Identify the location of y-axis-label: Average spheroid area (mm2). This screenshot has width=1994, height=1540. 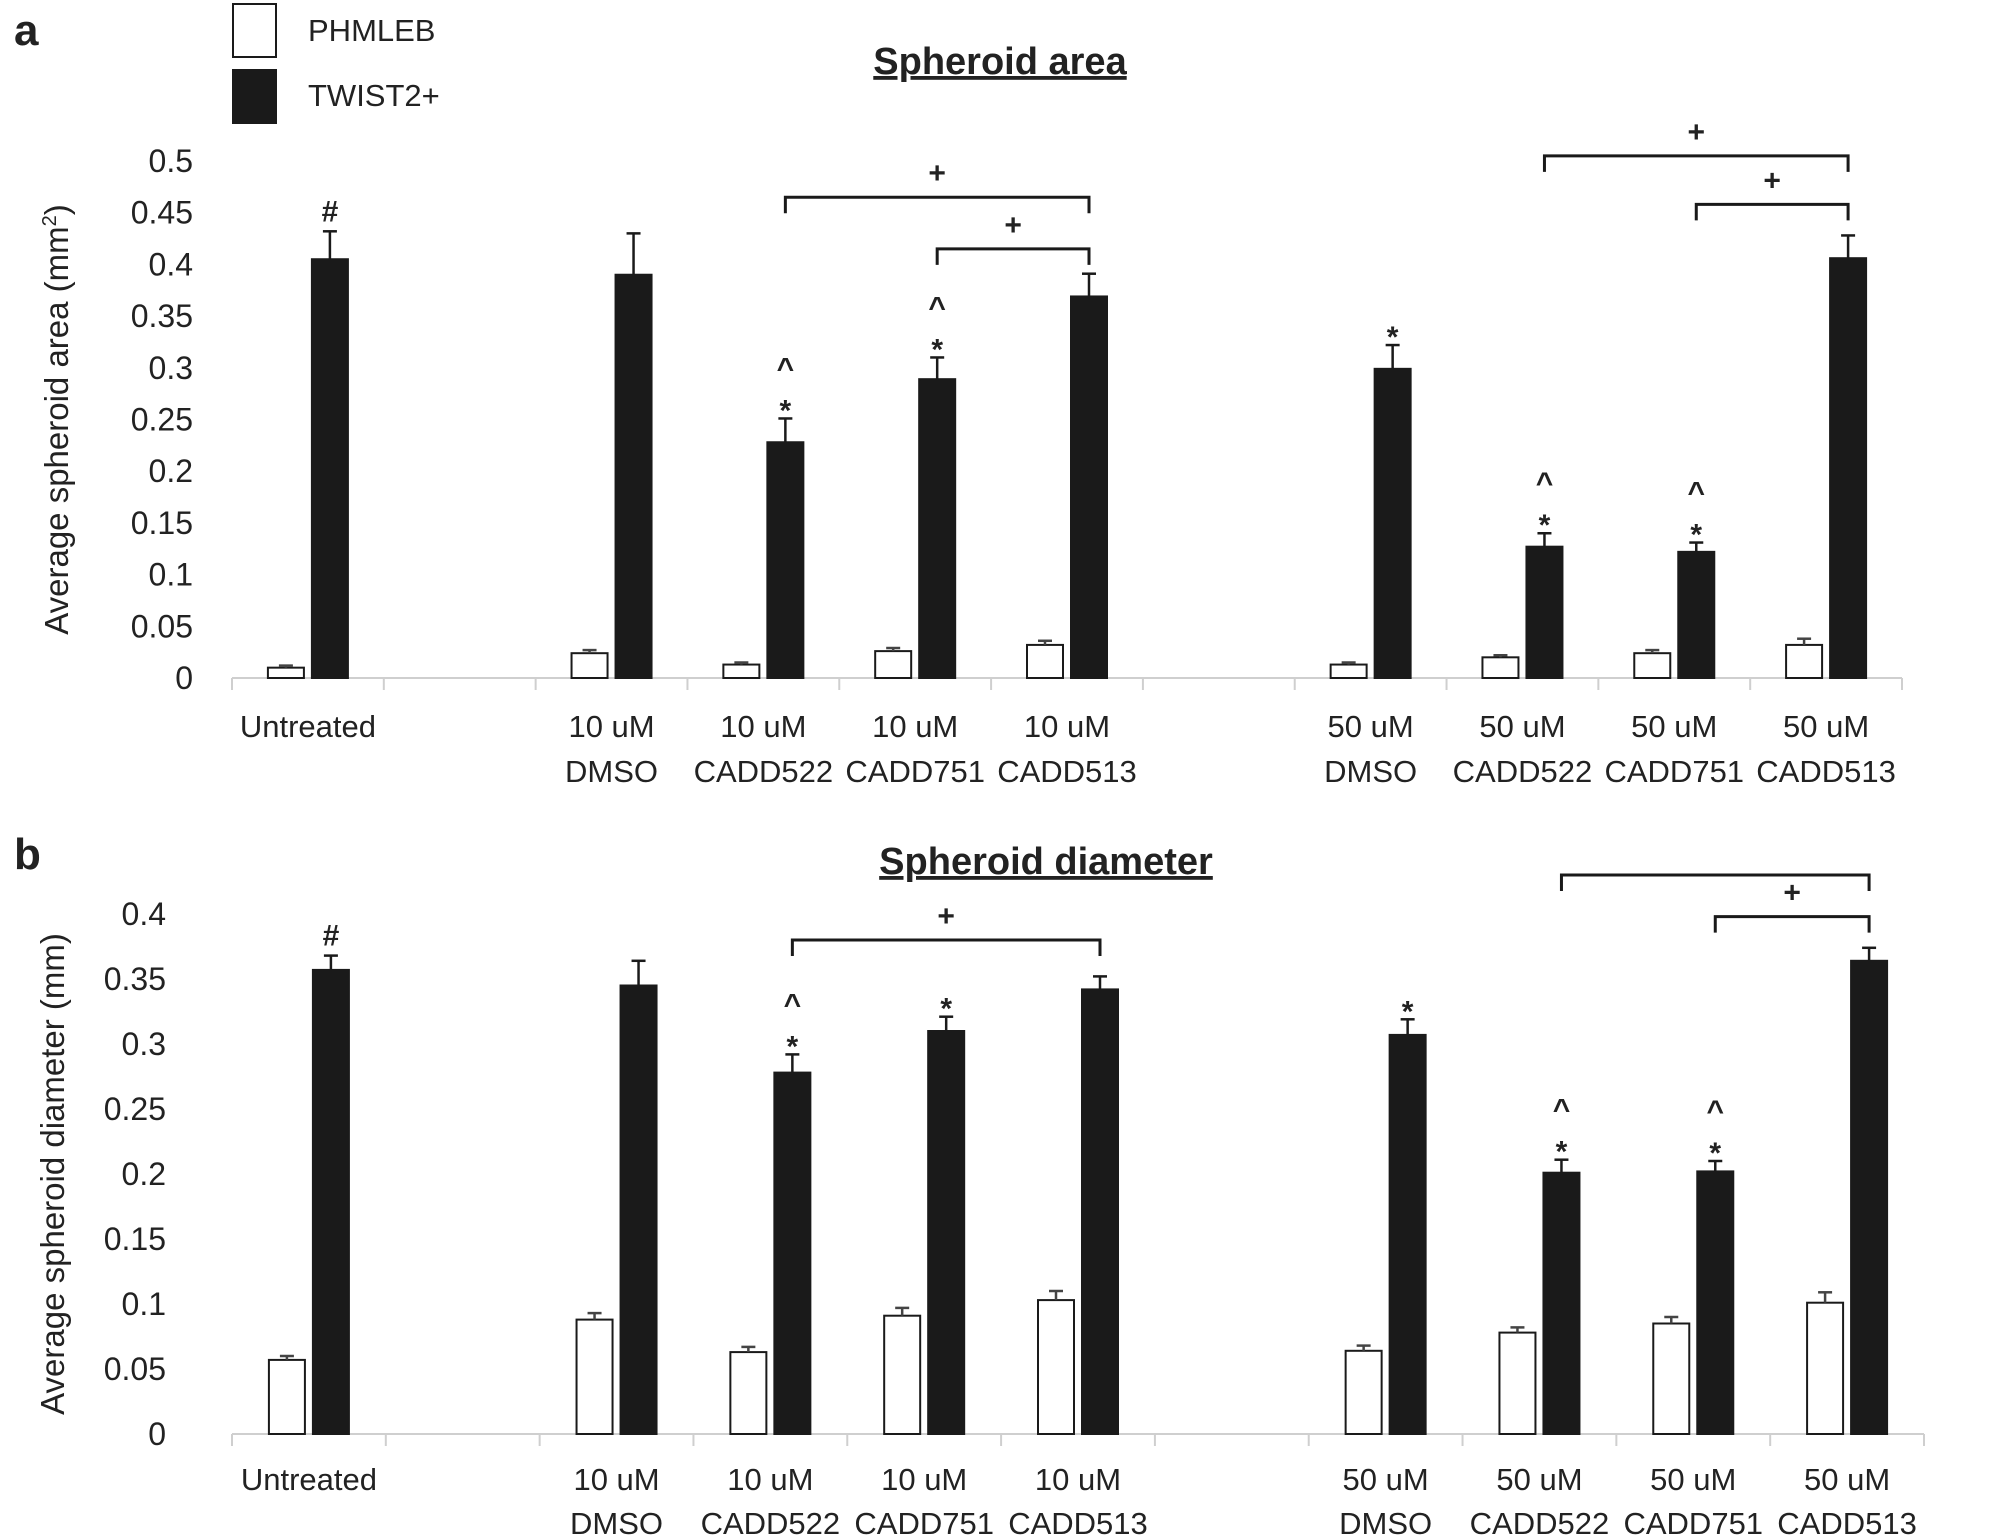
(56, 419).